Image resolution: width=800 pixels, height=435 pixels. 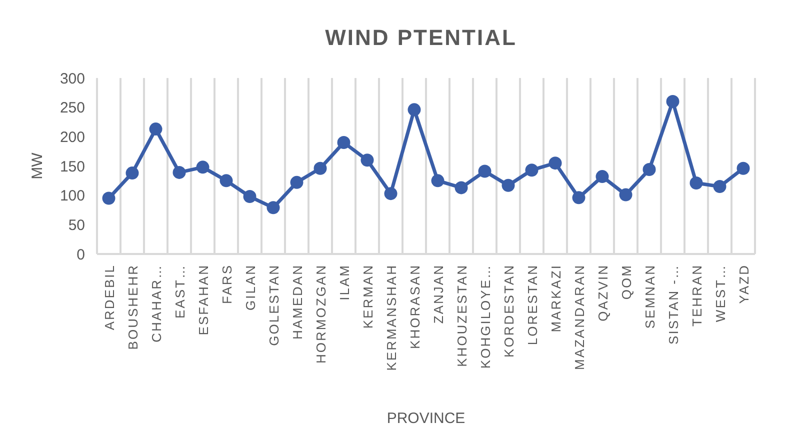 I want to click on x-tick-label: LORESTAN, so click(x=532, y=305).